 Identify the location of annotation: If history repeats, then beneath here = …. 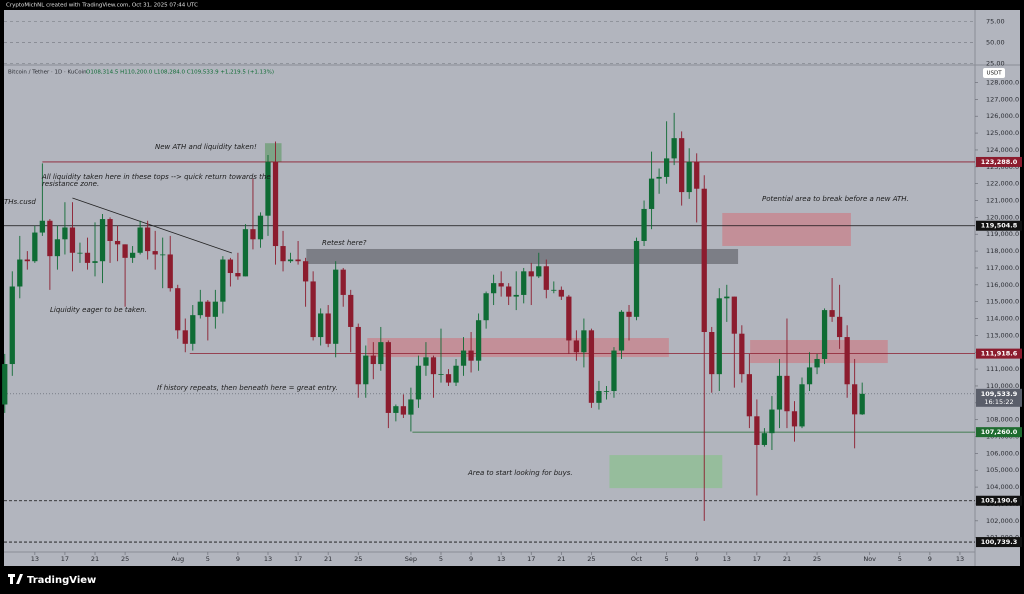
(247, 388).